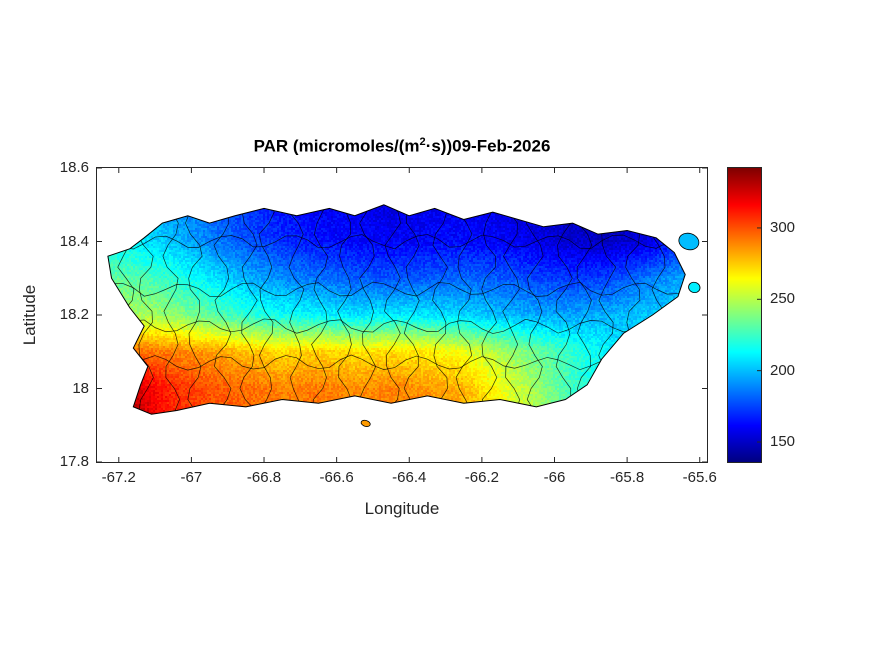 This screenshot has width=875, height=656. Describe the element at coordinates (783, 299) in the screenshot. I see `colorbar-tick-label: 250` at that location.